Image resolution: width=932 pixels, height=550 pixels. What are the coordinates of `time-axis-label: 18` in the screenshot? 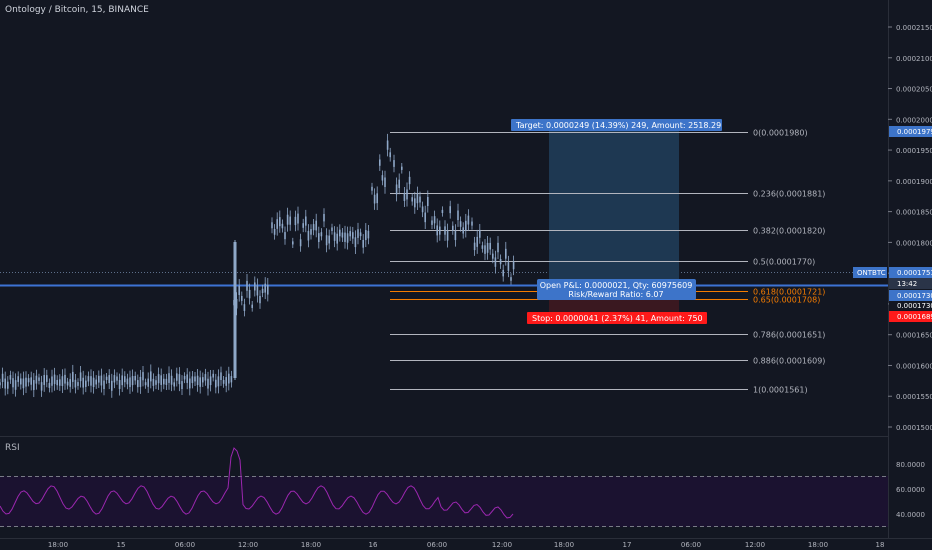 It's located at (880, 545).